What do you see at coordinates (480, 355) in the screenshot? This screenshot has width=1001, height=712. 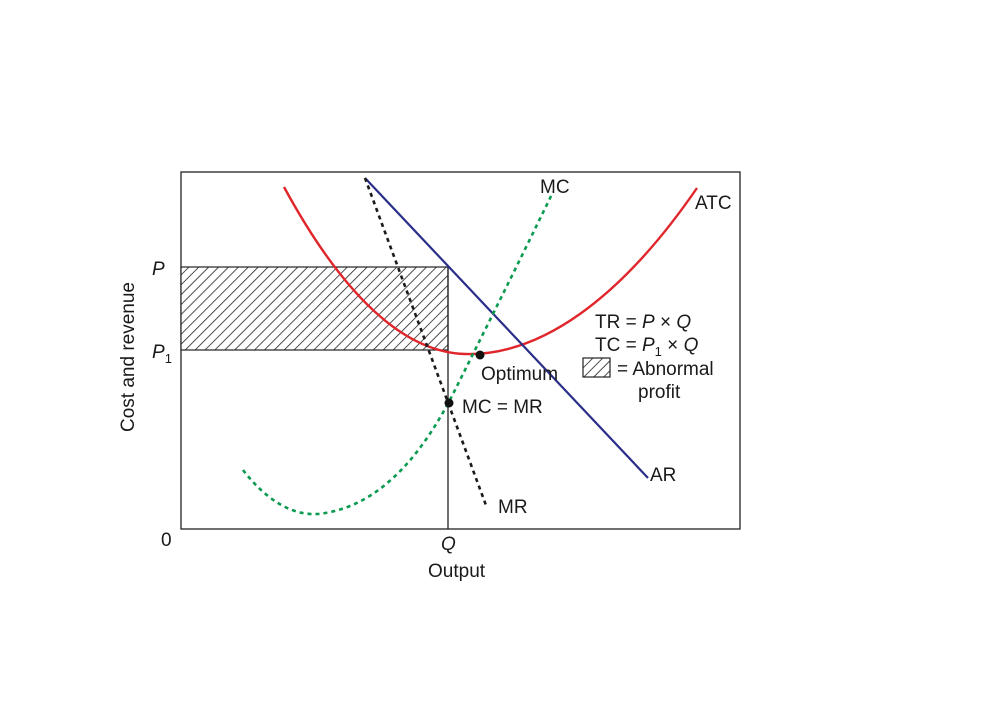 I see `optimum-point` at bounding box center [480, 355].